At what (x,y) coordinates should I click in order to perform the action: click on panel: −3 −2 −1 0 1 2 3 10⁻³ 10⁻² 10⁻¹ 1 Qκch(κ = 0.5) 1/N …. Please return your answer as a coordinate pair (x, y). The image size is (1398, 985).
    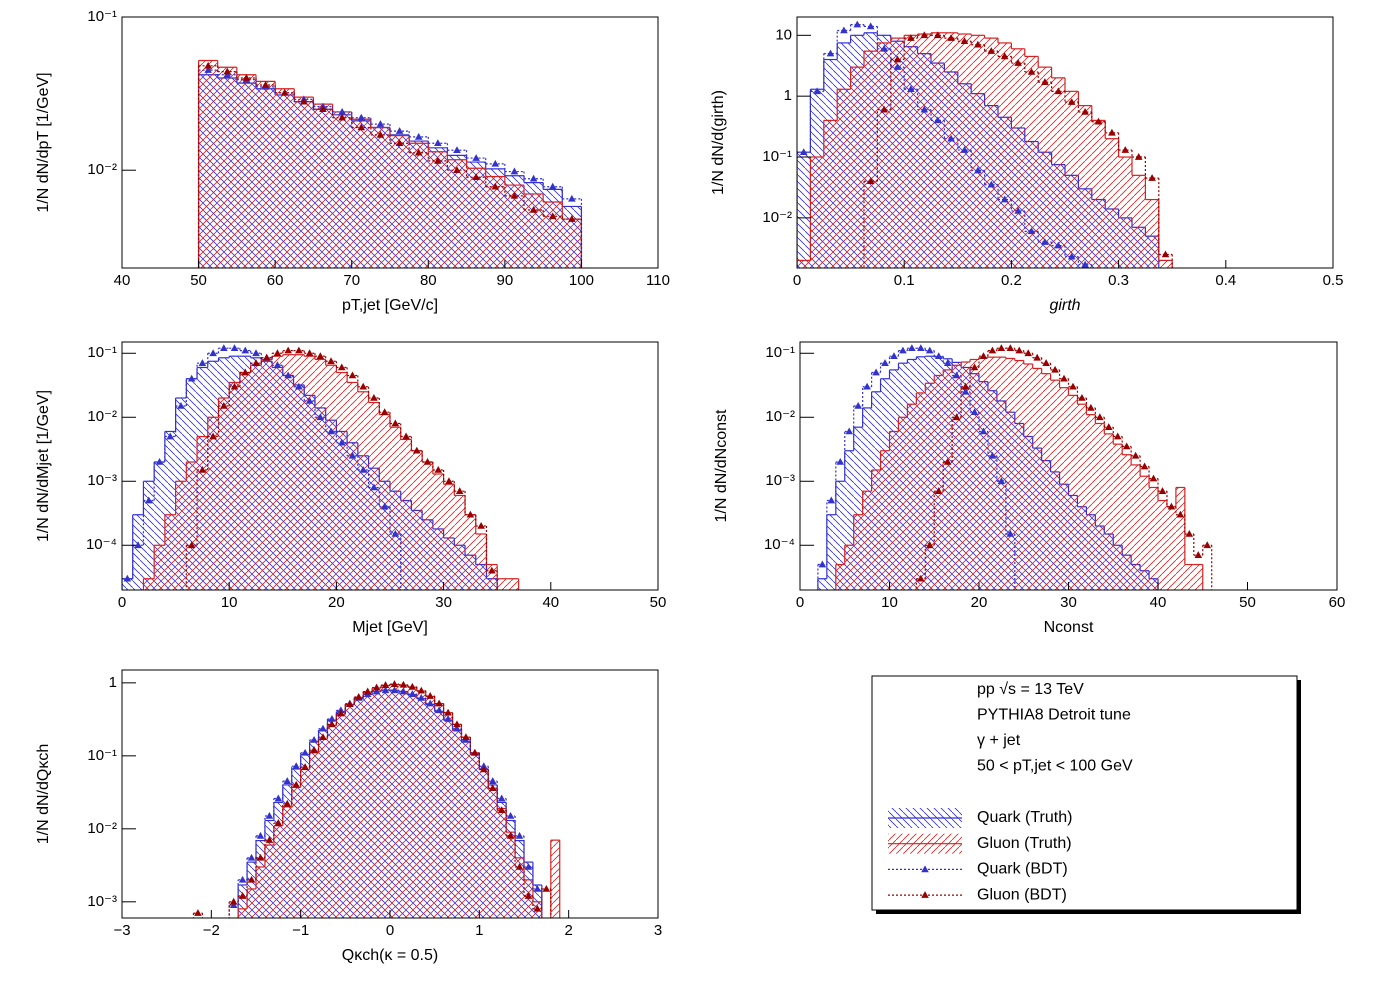
    Looking at the image, I should click on (348, 816).